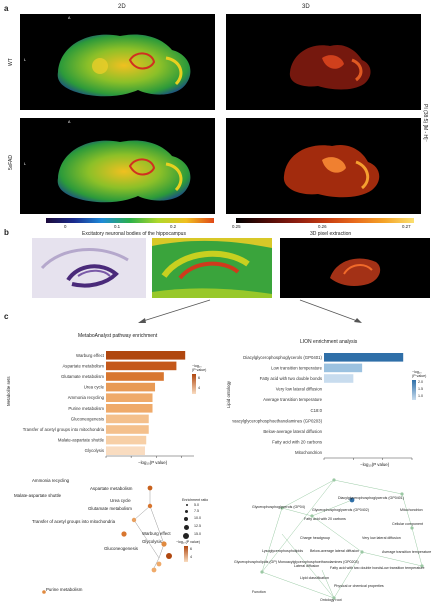  Describe the element at coordinates (117, 226) in the screenshot. I see `colorbar-2d-tick-1: 0.1` at that location.